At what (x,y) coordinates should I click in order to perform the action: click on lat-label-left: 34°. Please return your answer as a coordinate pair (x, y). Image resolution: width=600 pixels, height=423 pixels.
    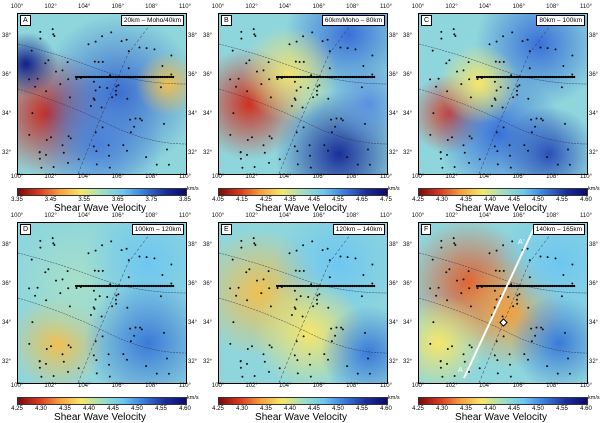
    Looking at the image, I should click on (208, 323).